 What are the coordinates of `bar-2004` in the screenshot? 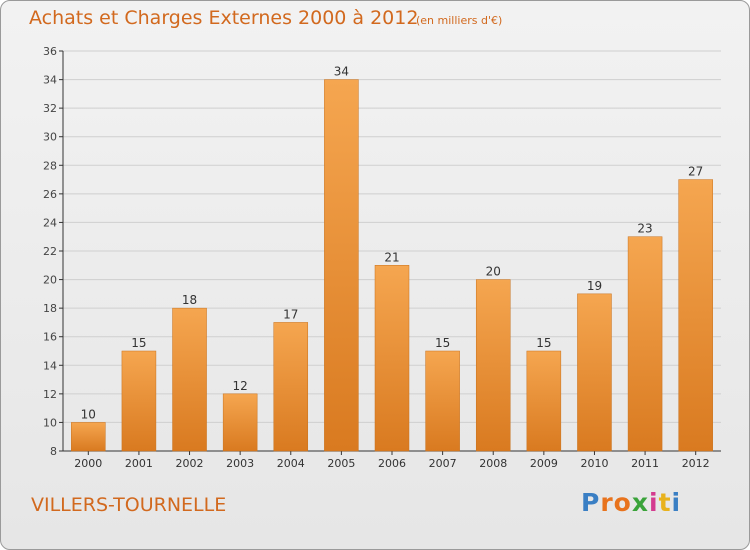 It's located at (291, 387).